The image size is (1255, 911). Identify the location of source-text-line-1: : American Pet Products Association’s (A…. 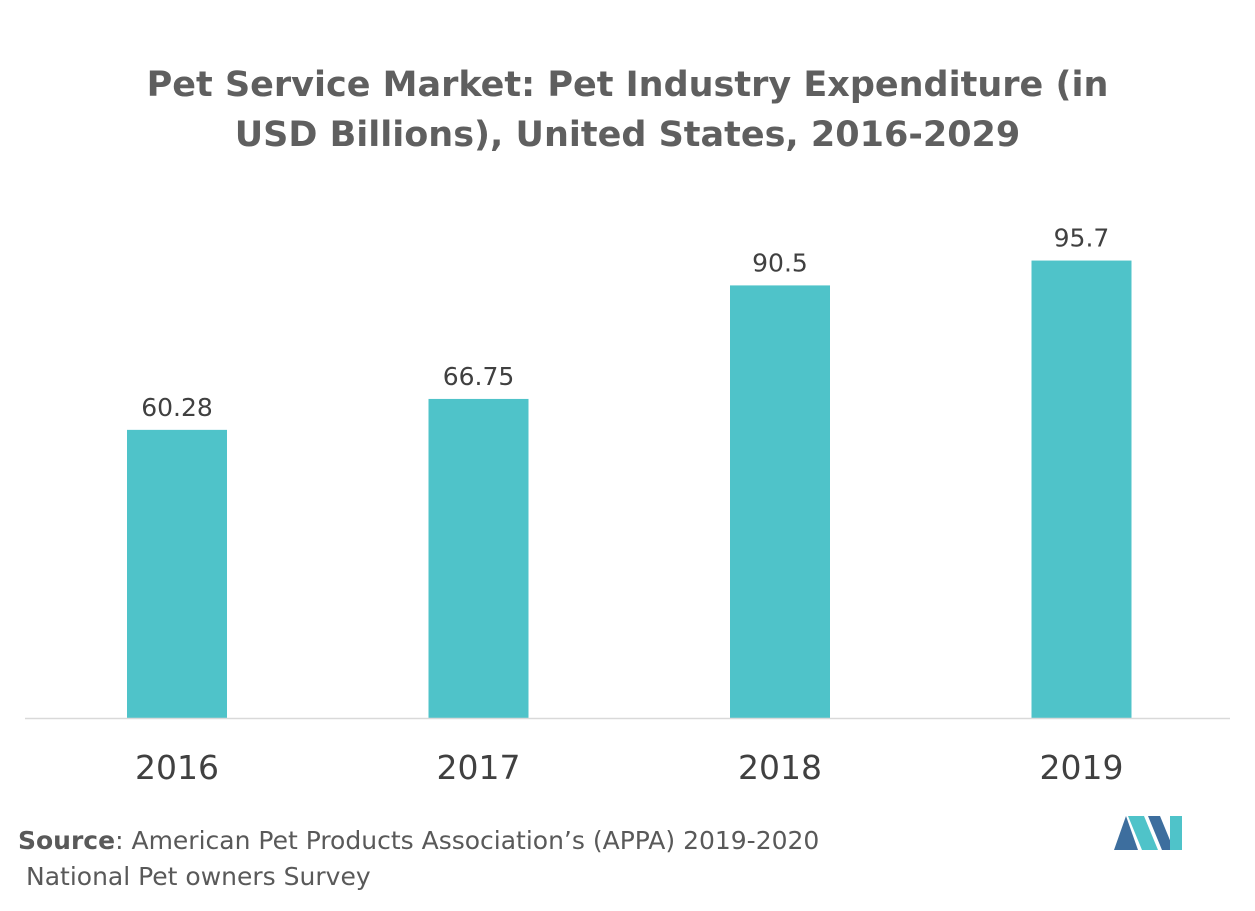
(467, 840).